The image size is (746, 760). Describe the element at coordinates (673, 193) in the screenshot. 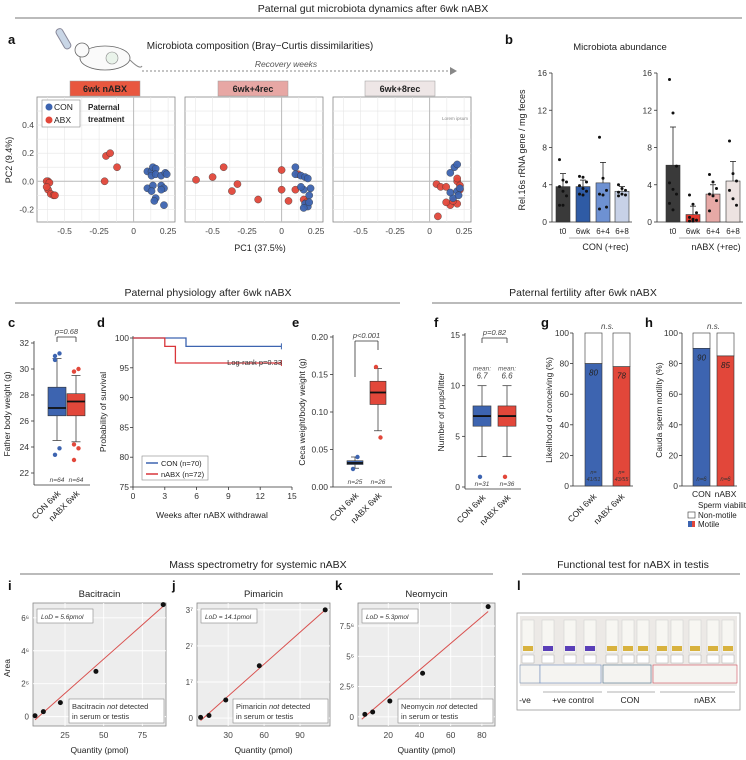

I see `bar-t0` at that location.